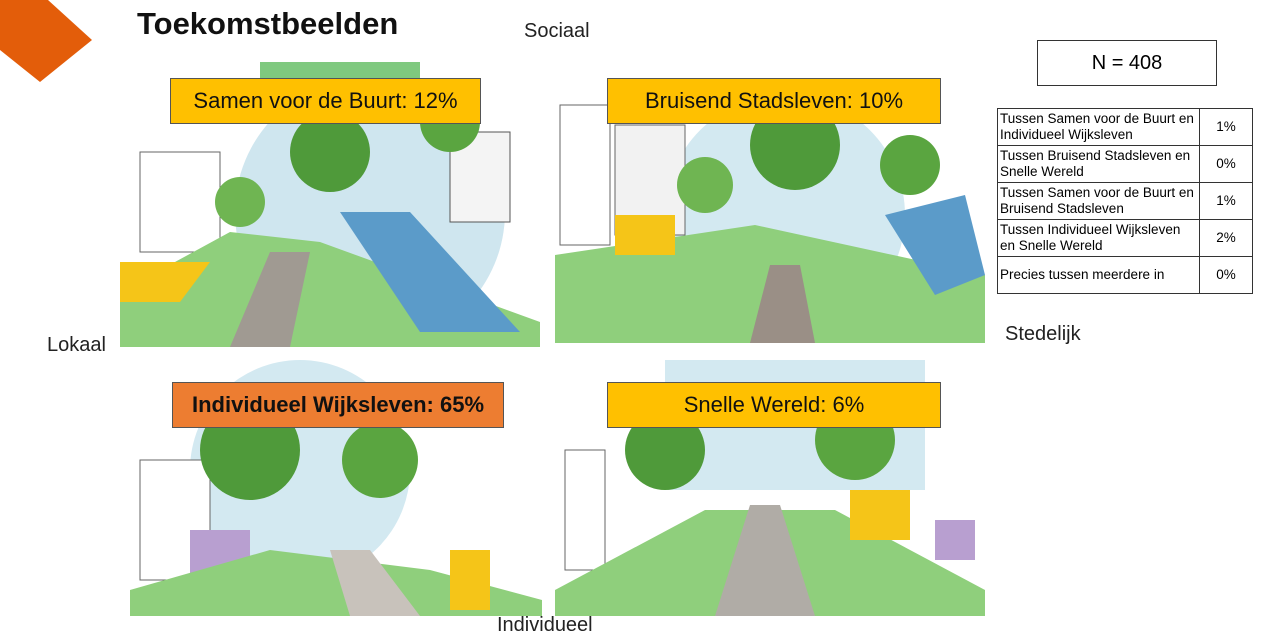 The image size is (1271, 641). I want to click on table-pct: 2%, so click(1226, 238).